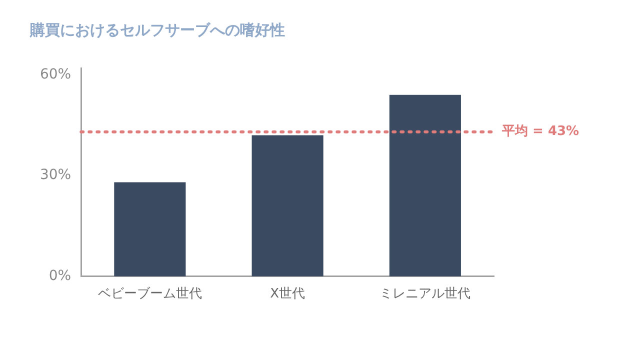 The image size is (634, 342). I want to click on x-tick-label: ベビーブーム世代, so click(150, 294).